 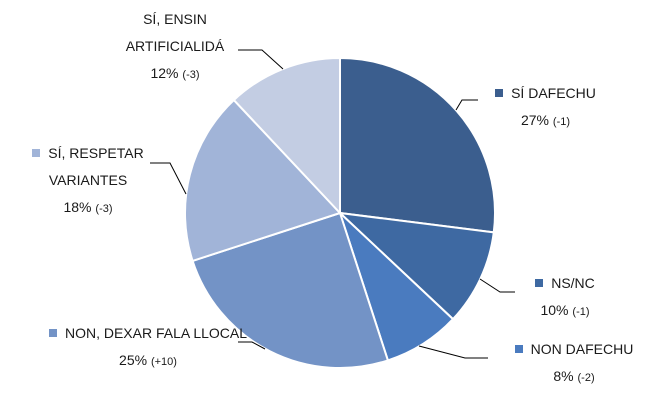 I want to click on value-label: 8%, so click(x=563, y=376).